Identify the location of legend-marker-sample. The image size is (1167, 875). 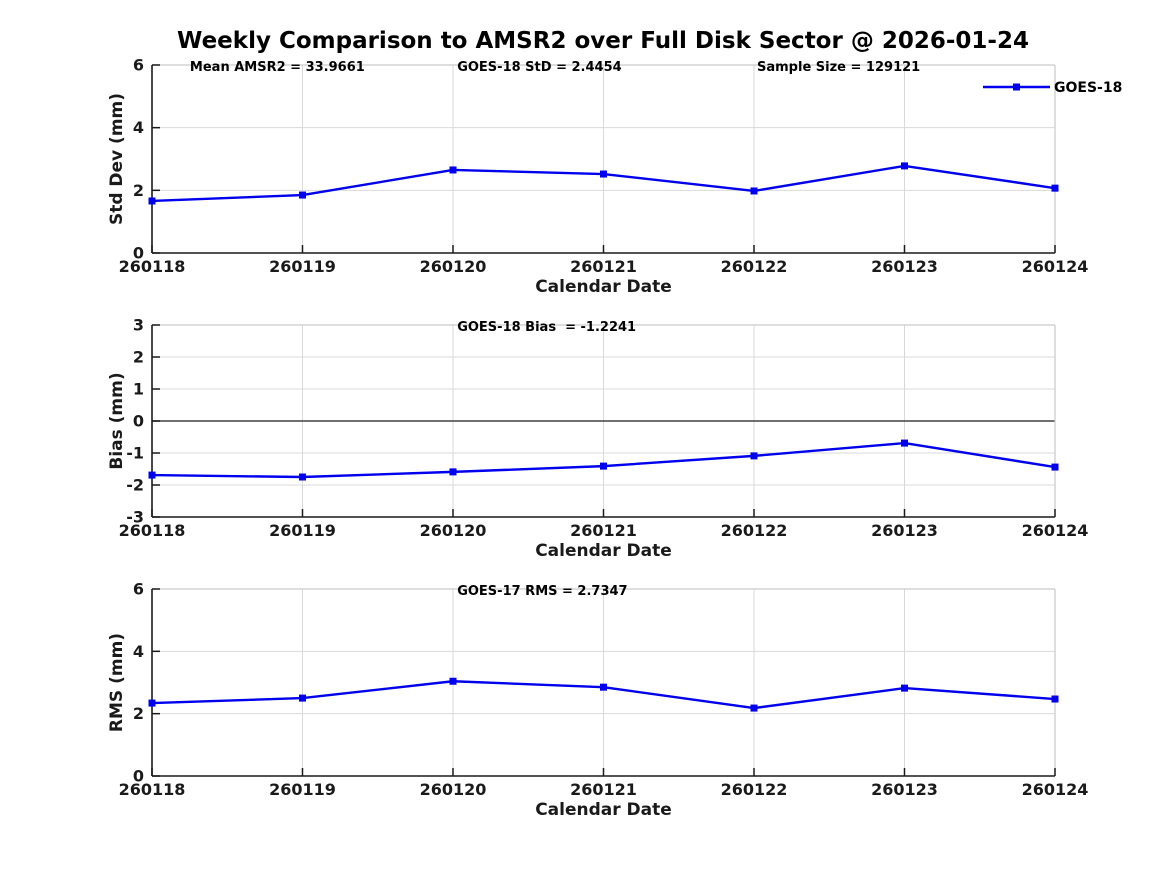
(1016, 87).